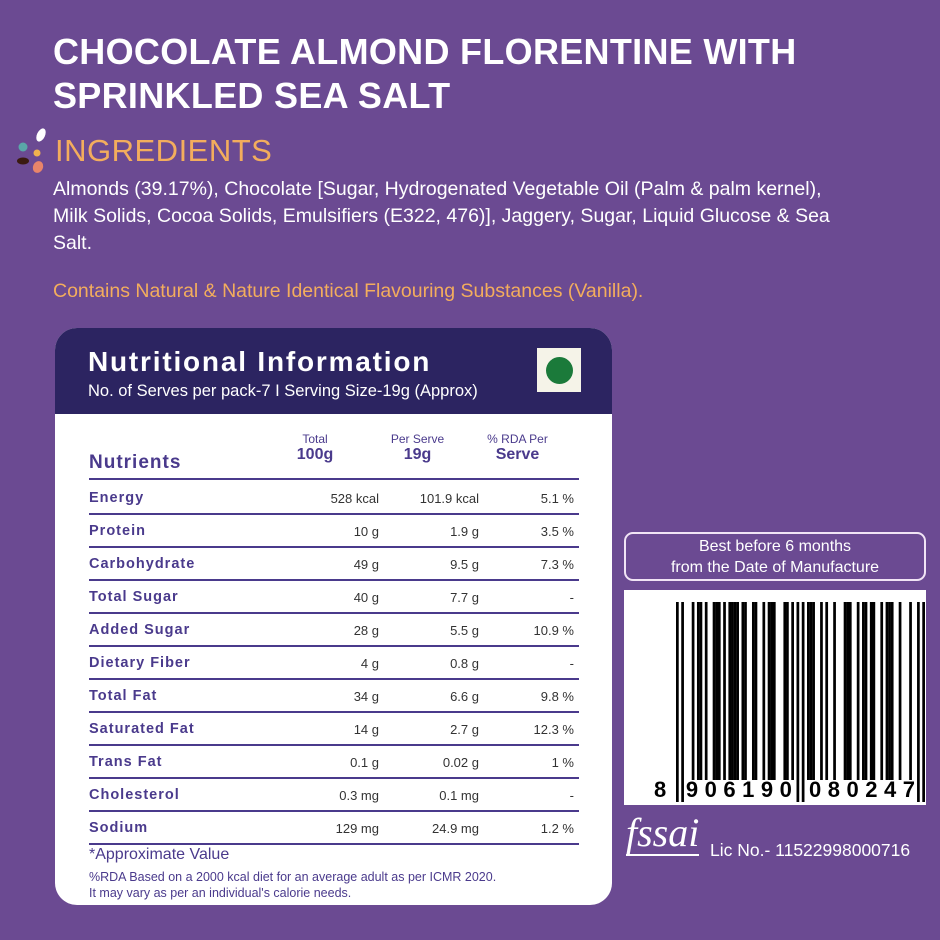 Image resolution: width=940 pixels, height=940 pixels. Describe the element at coordinates (159, 854) in the screenshot. I see `footnote-title: *Approximate Value` at that location.